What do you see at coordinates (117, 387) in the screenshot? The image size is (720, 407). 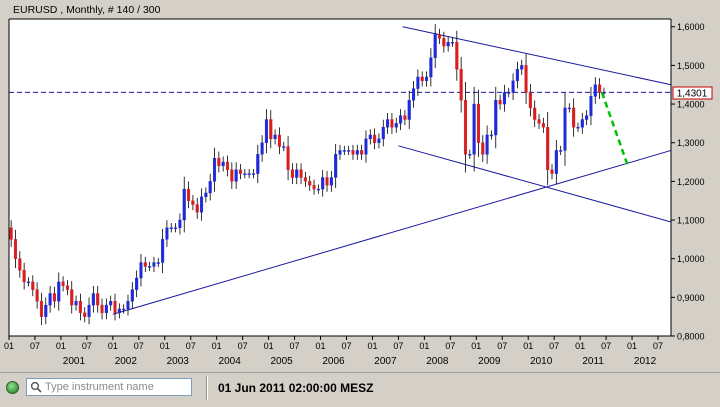 I see `search-input` at bounding box center [117, 387].